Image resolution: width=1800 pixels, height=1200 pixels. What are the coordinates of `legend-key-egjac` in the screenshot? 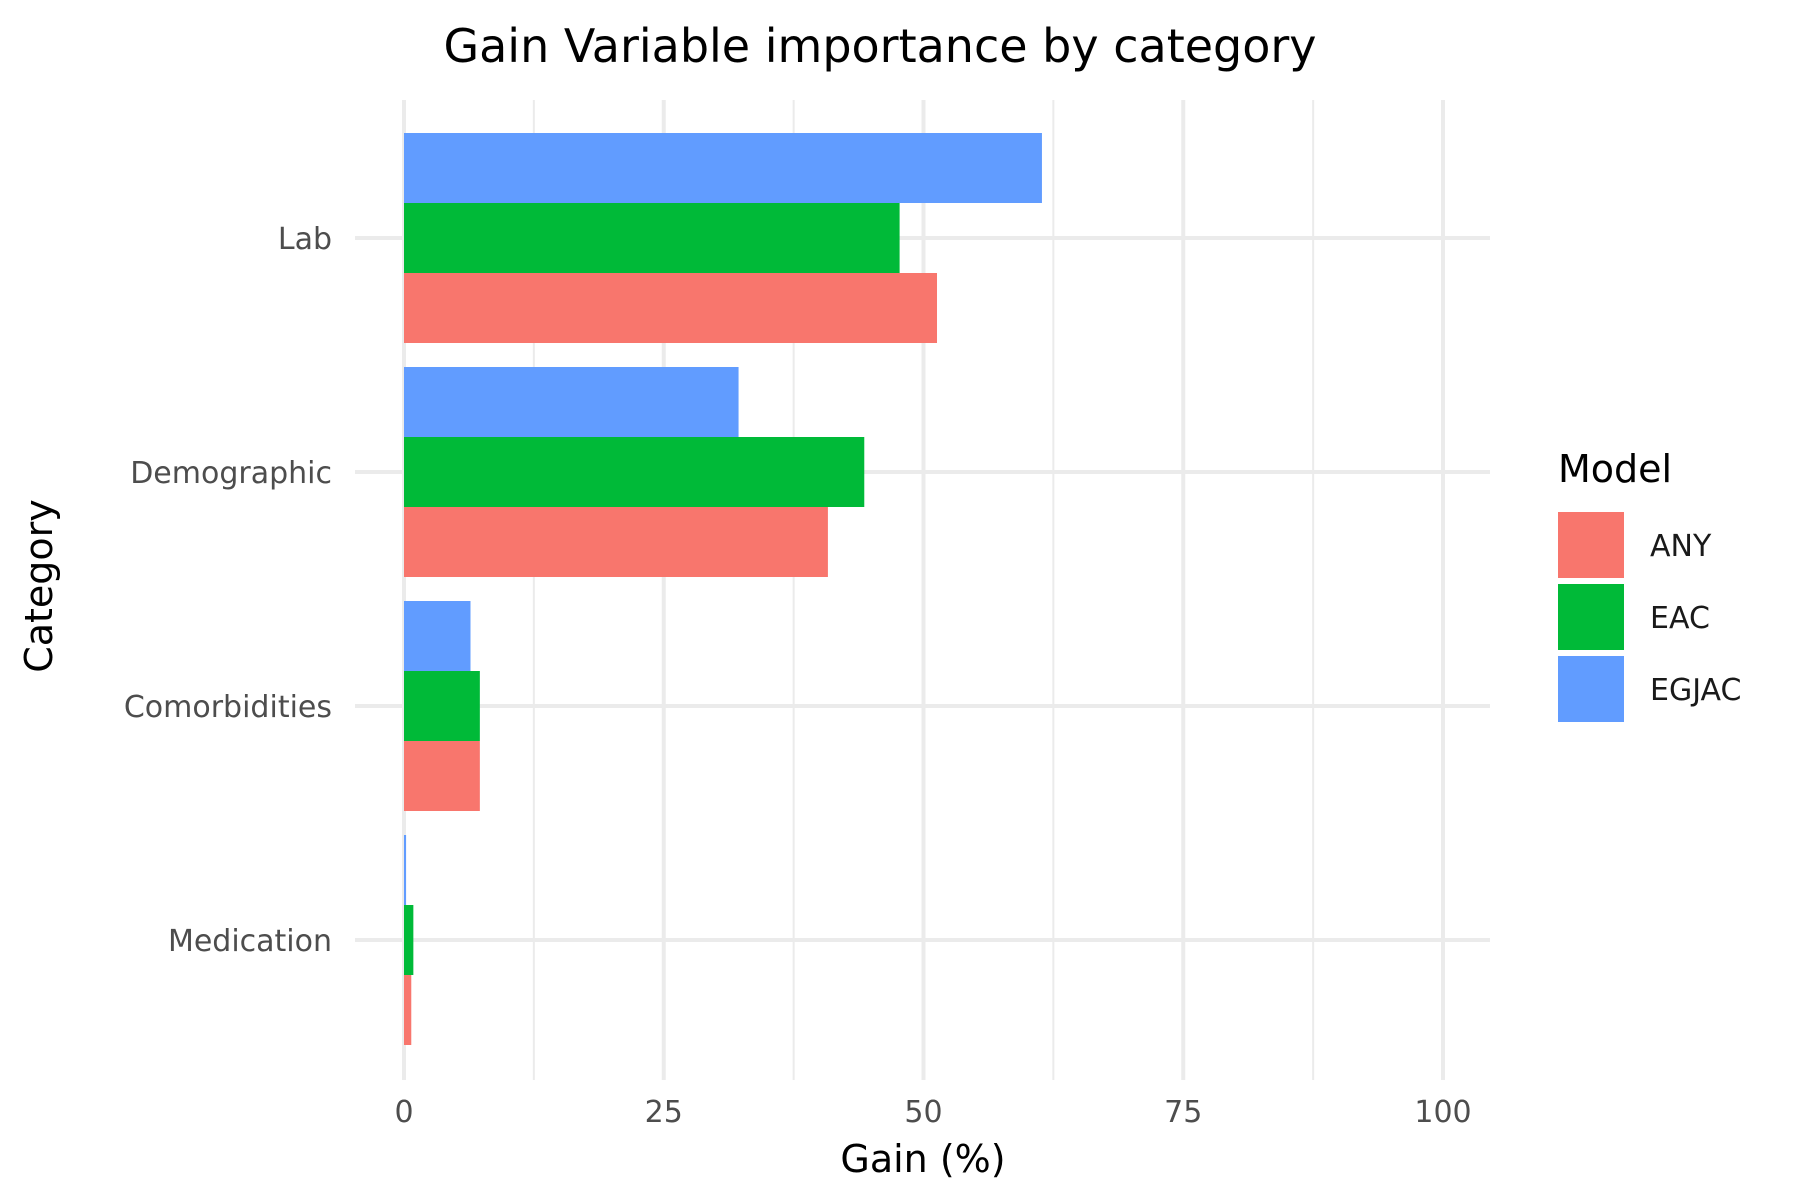 It's located at (1591, 689).